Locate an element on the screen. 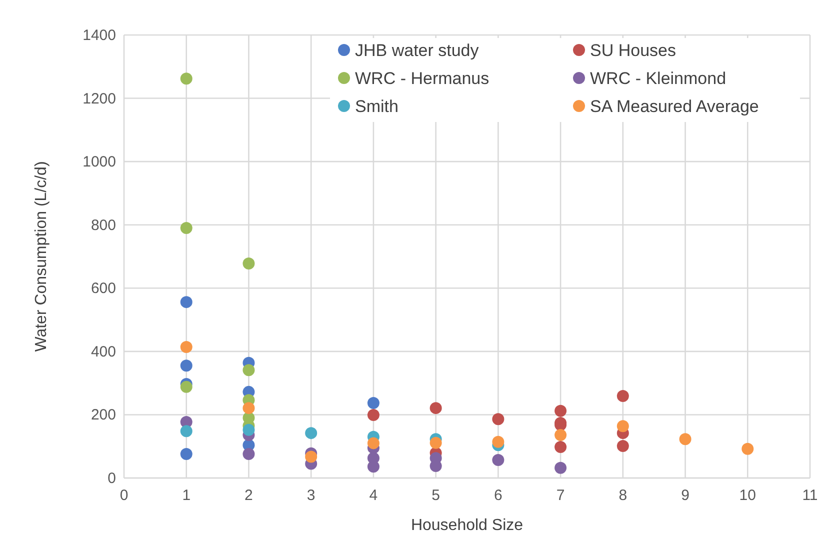  y-tick-label: 200 is located at coordinates (103, 415).